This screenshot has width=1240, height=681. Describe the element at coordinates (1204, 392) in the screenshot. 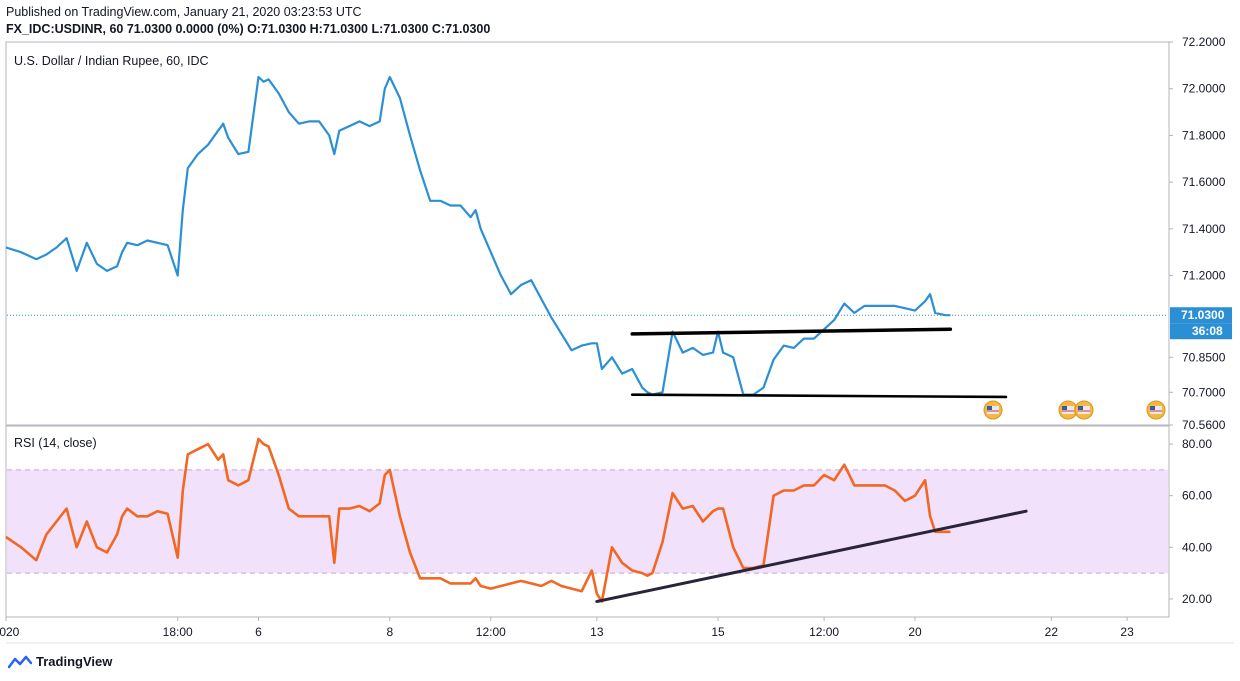

I see `price-axis-label: 70.7000` at that location.